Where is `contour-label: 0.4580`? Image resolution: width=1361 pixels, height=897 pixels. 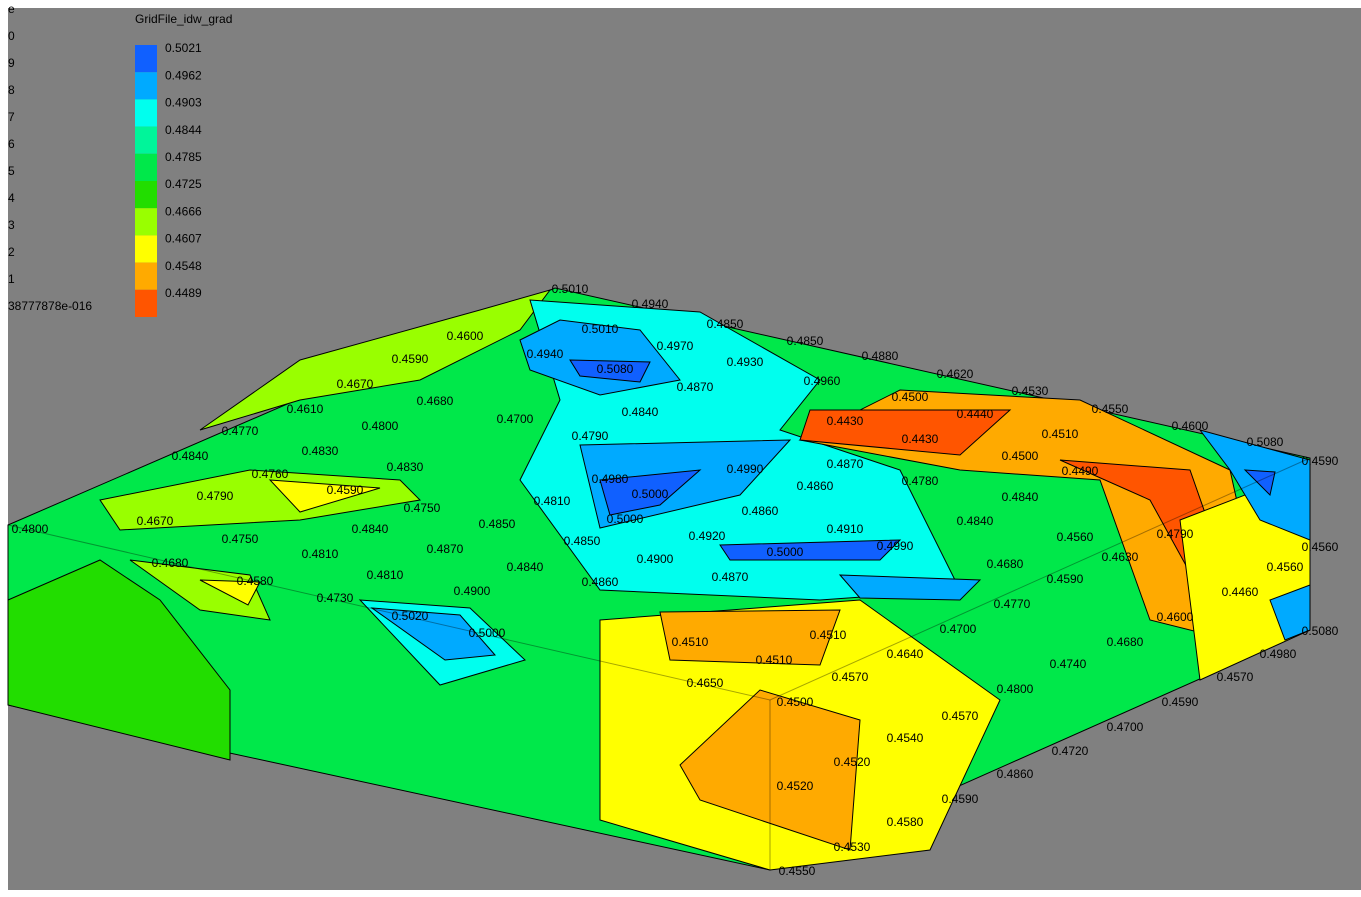
contour-label: 0.4580 is located at coordinates (905, 822).